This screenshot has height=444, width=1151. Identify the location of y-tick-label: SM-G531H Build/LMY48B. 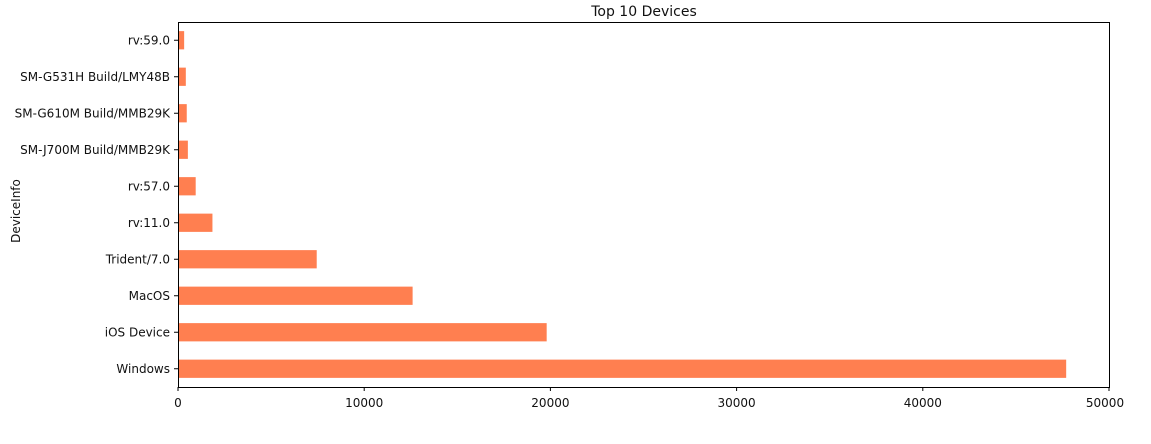
(95, 77).